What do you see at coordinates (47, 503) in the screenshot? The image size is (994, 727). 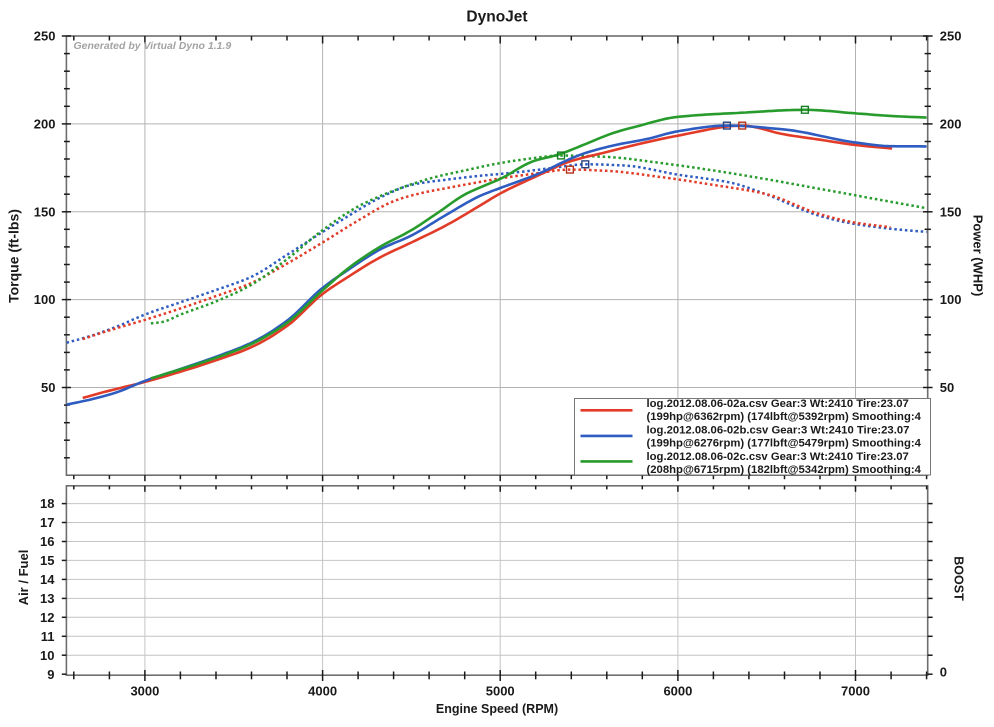 I see `svg-text: 18` at bounding box center [47, 503].